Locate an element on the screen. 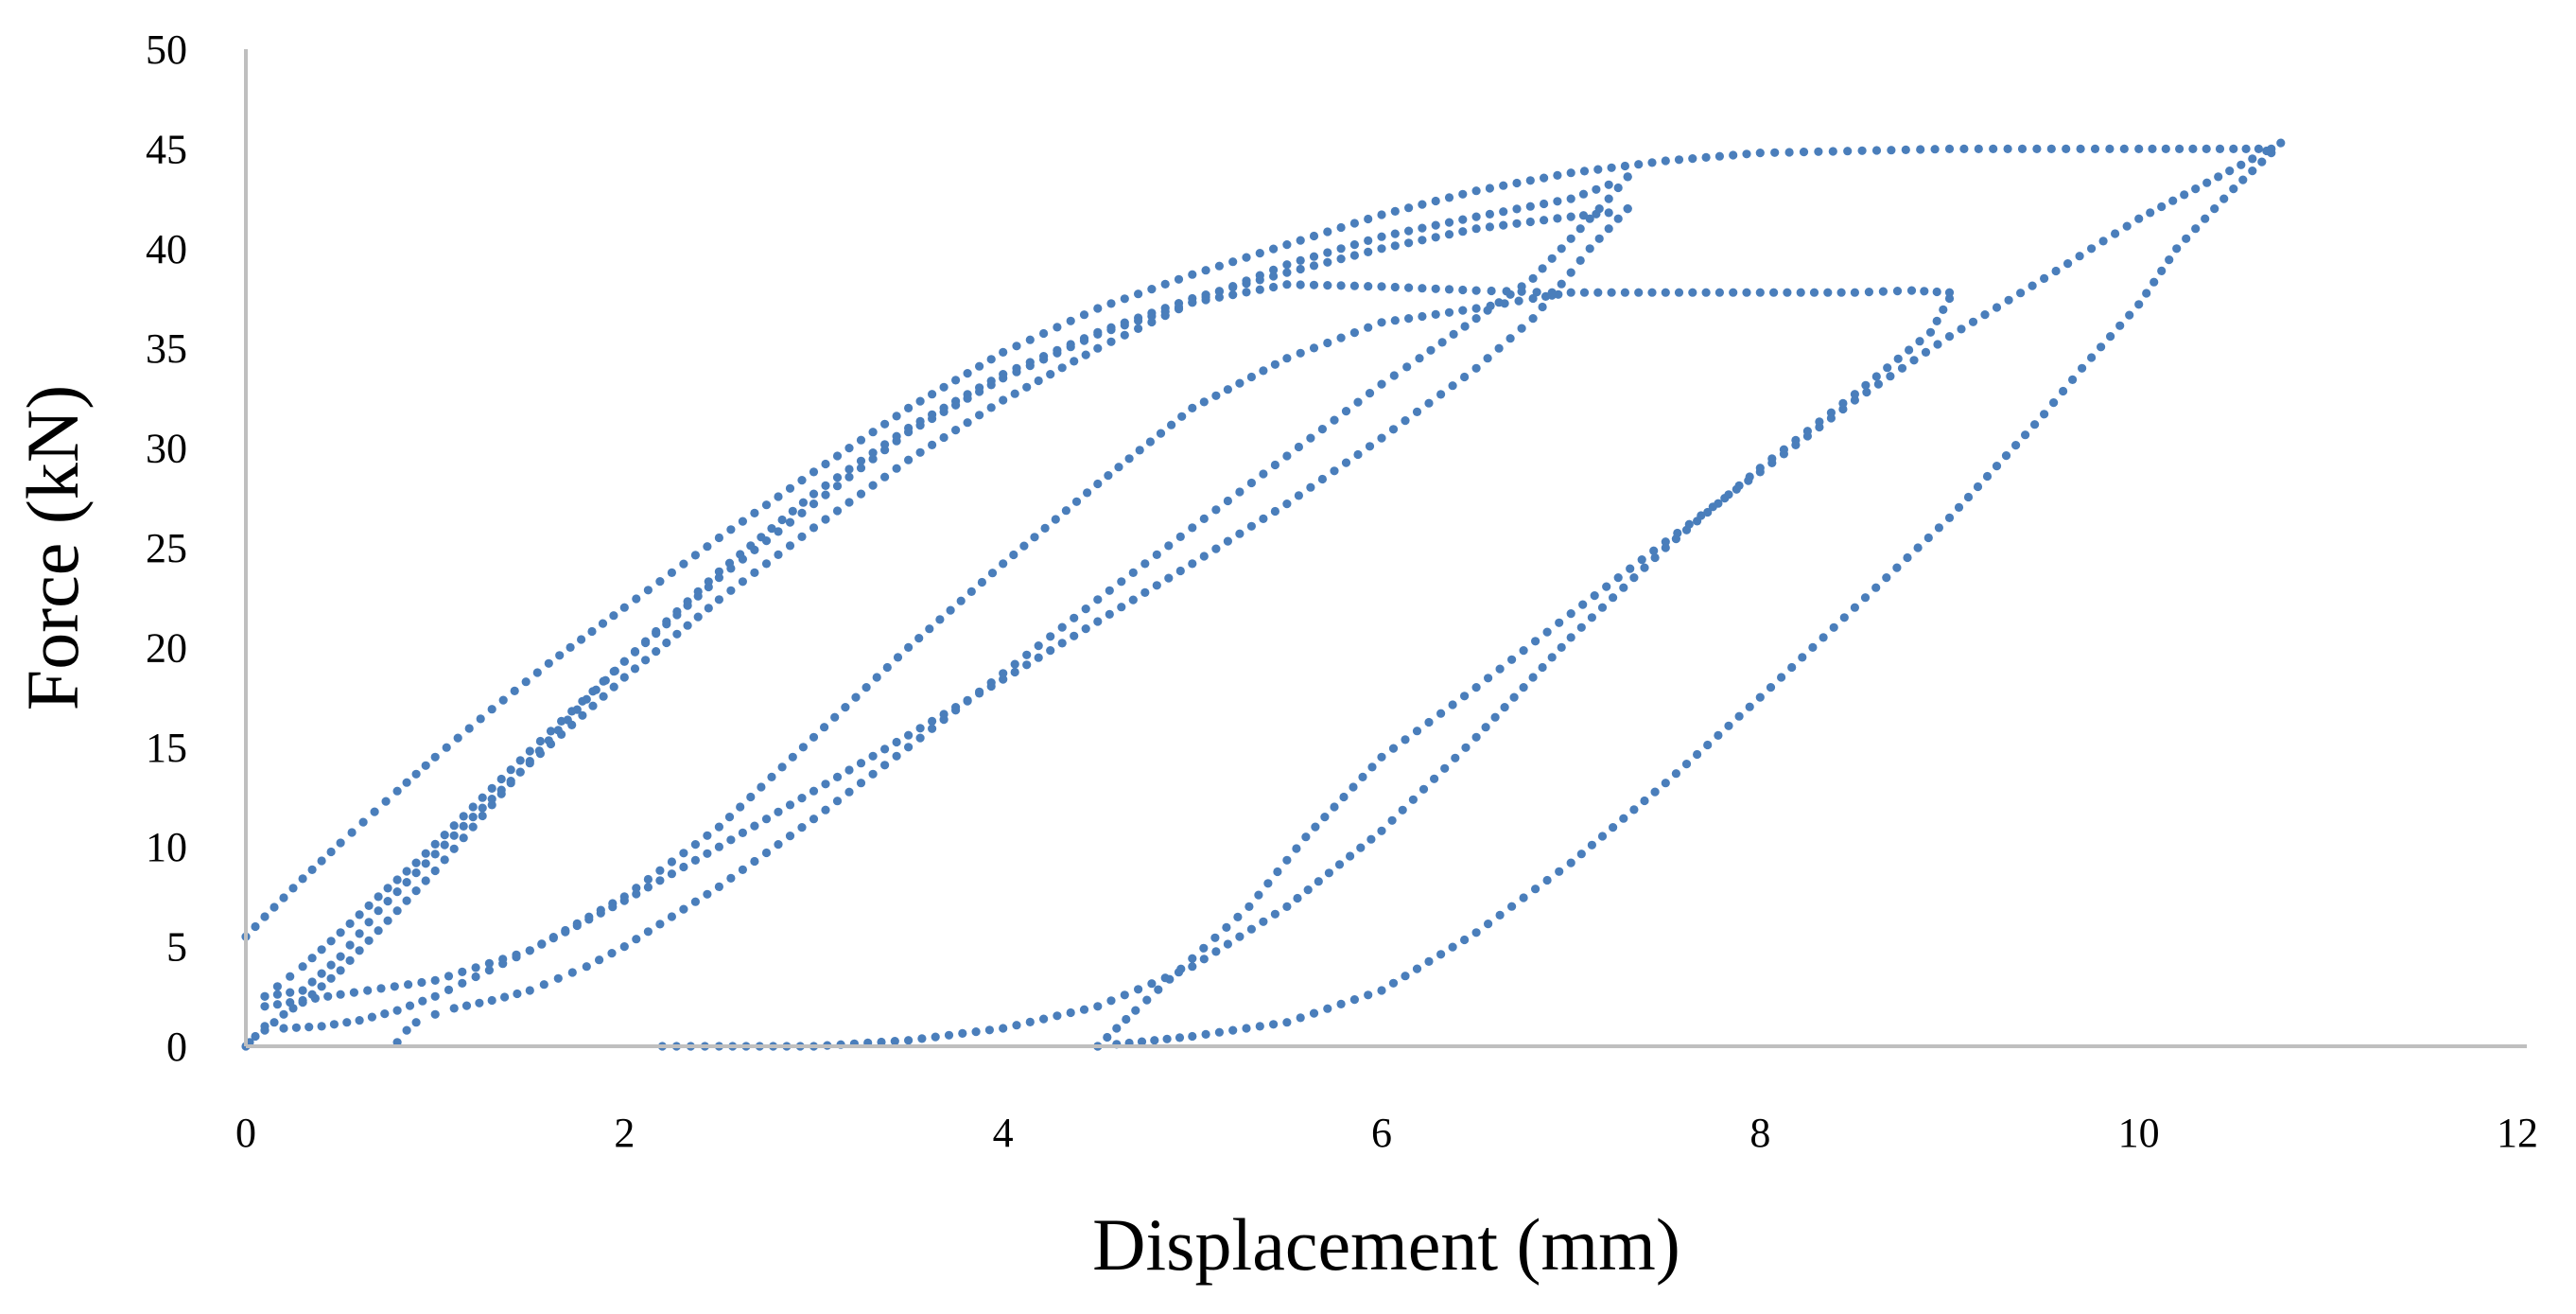 This screenshot has width=2576, height=1314. y-tick-label: 50 is located at coordinates (166, 50).